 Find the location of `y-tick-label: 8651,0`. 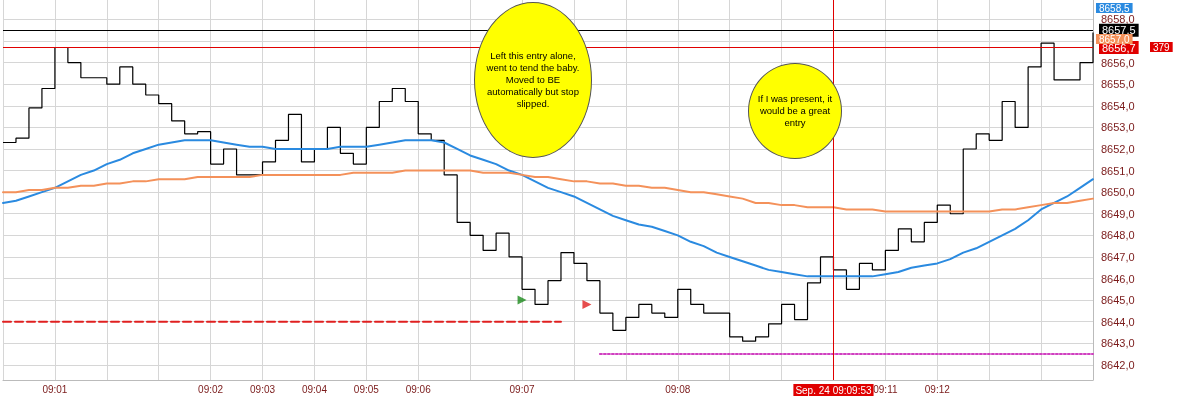

y-tick-label: 8651,0 is located at coordinates (1118, 170).